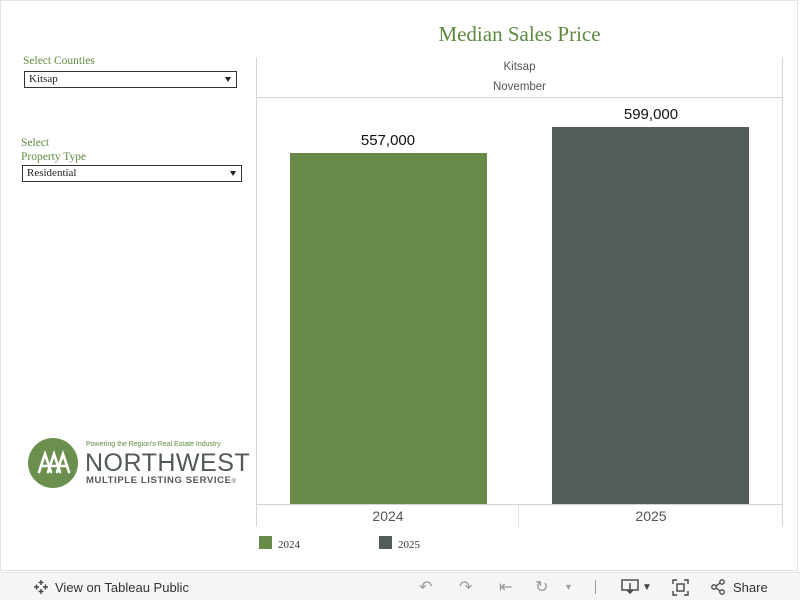  I want to click on dashboard-title: Median Sales Price, so click(519, 34).